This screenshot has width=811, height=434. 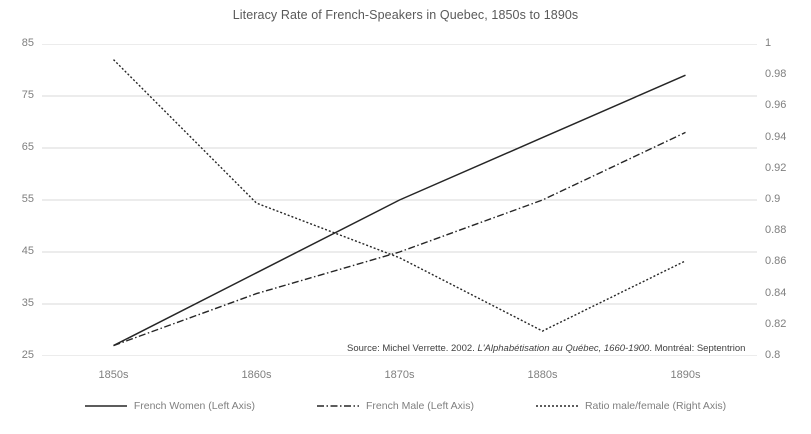 I want to click on legend-item-0: French Women (Left Axis), so click(x=169, y=406).